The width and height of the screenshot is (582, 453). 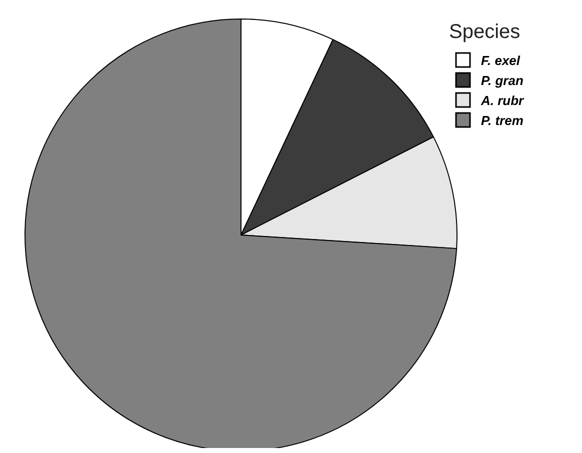 I want to click on legend-title: Species, so click(x=485, y=32).